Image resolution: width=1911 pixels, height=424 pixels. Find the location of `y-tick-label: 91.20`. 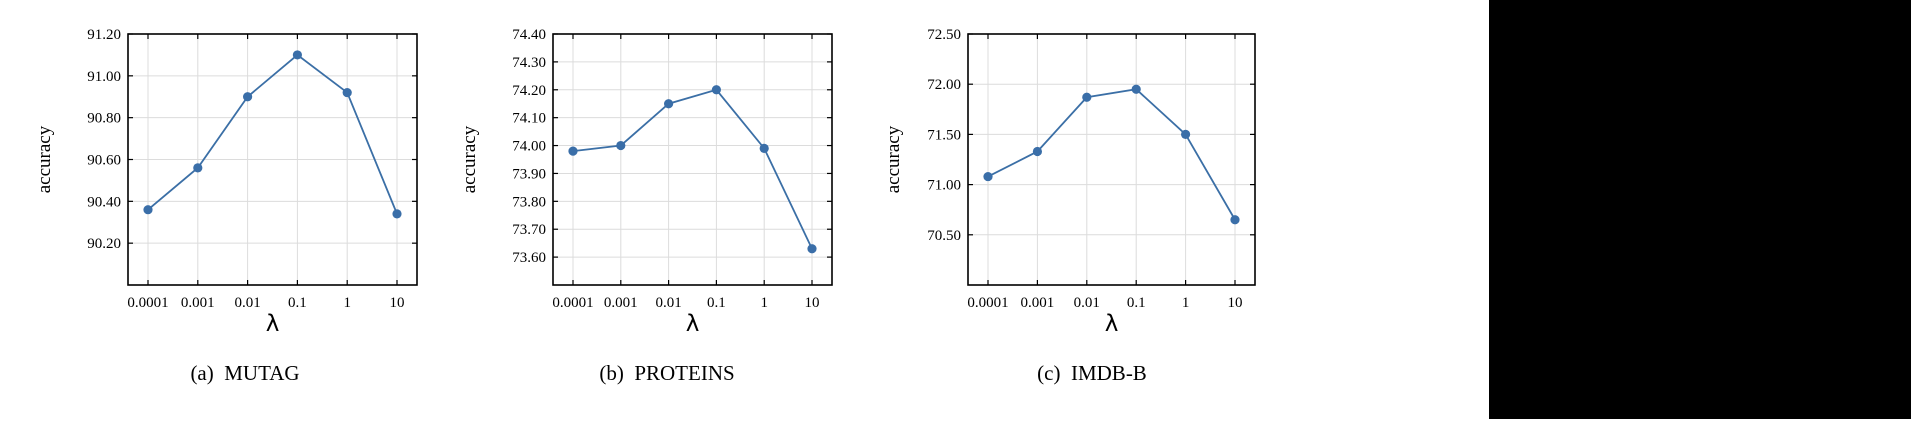

y-tick-label: 91.20 is located at coordinates (104, 35).